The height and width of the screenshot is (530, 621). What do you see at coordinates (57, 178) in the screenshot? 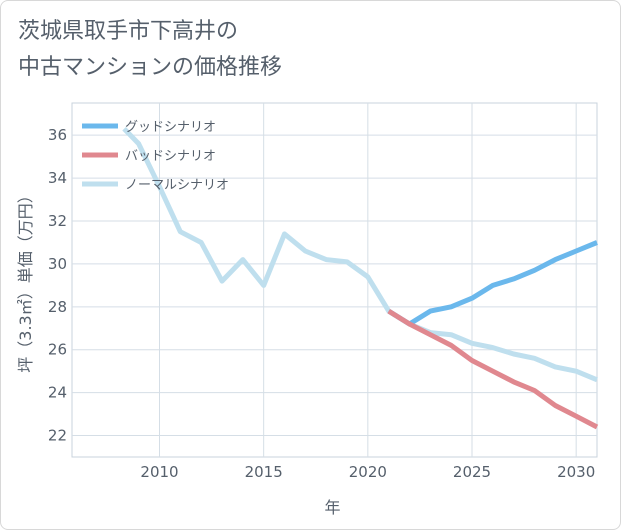
I see `y-tick-label-34: 34` at bounding box center [57, 178].